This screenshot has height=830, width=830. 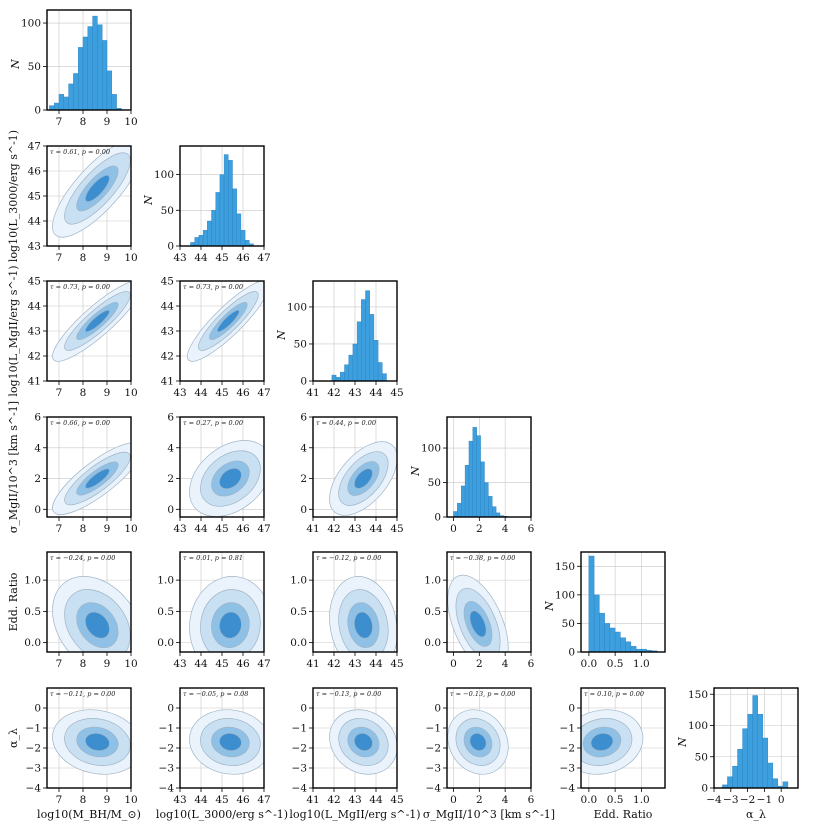 What do you see at coordinates (213, 558) in the screenshot?
I see `kendall-tau-annotation: τ = 0.01, p = 0.81` at bounding box center [213, 558].